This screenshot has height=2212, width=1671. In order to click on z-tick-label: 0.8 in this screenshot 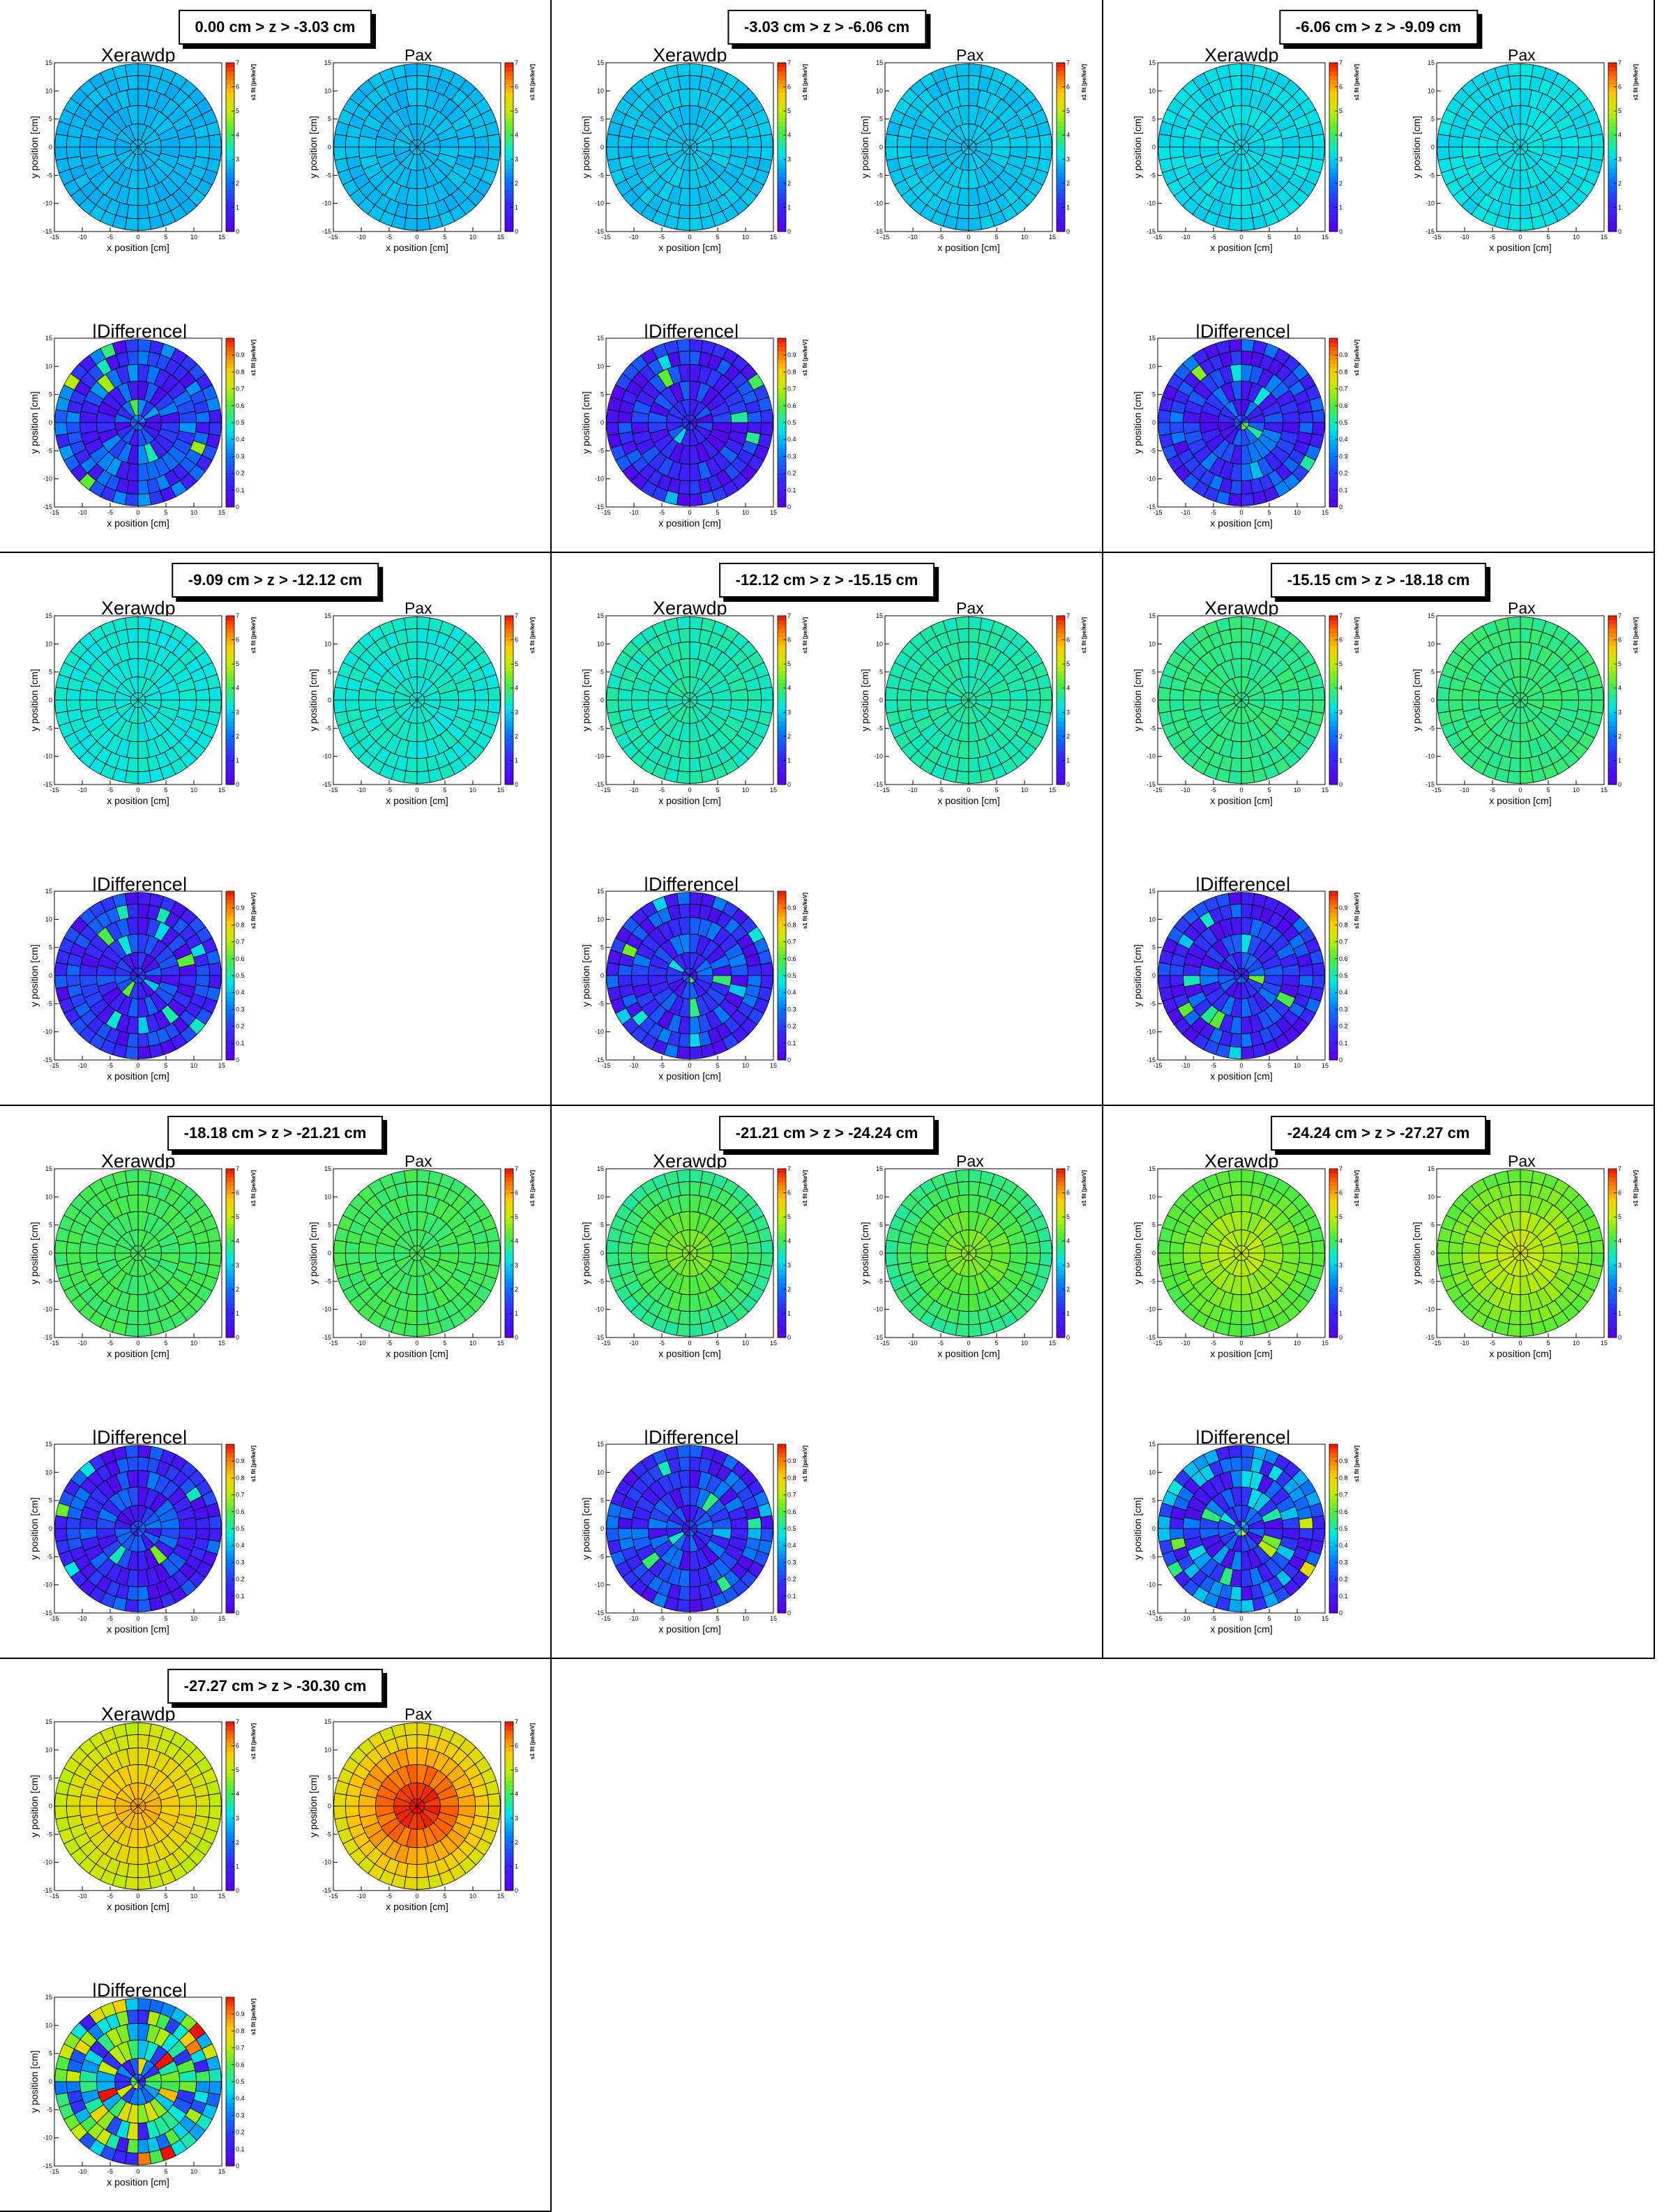, I will do `click(240, 371)`.